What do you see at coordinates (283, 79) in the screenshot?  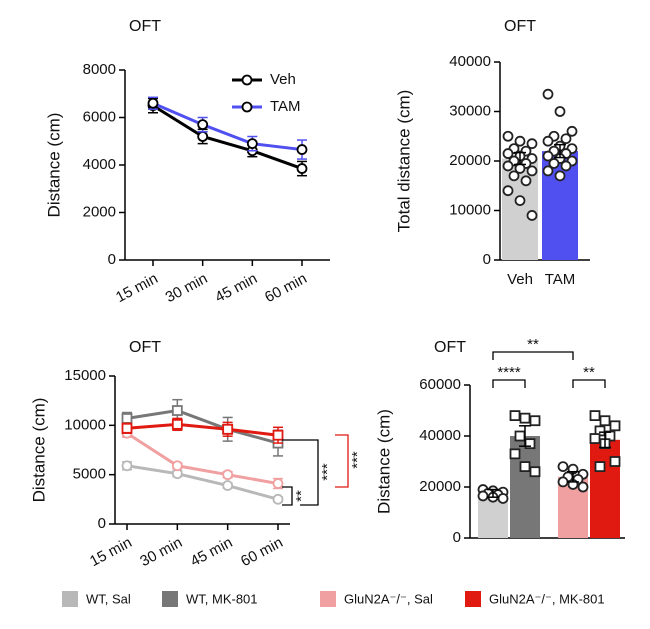 I see `legend-label: Veh` at bounding box center [283, 79].